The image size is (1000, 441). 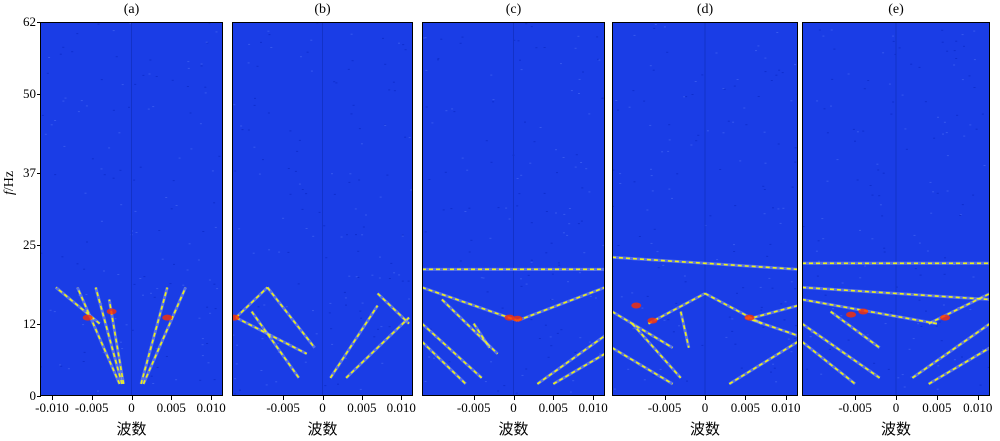 What do you see at coordinates (29, 323) in the screenshot?
I see `y-tick-label: 12` at bounding box center [29, 323].